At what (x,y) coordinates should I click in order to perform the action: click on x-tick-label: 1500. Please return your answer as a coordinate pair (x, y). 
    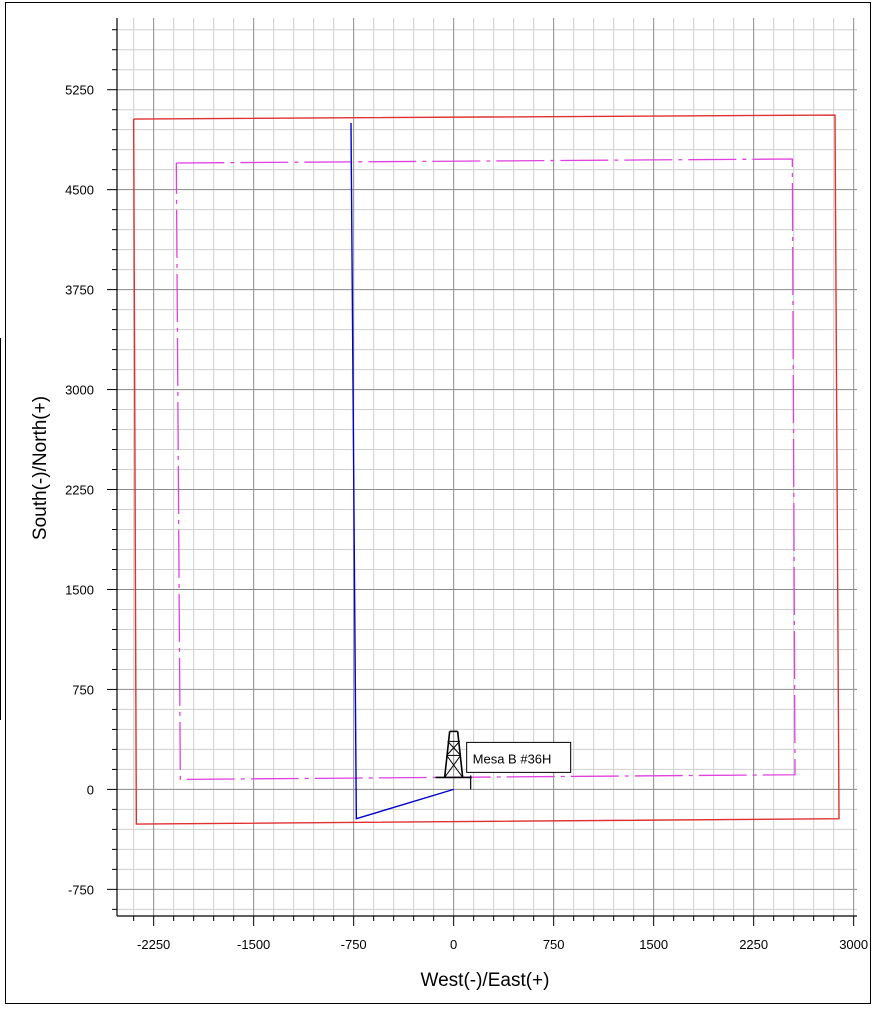
    Looking at the image, I should click on (653, 944).